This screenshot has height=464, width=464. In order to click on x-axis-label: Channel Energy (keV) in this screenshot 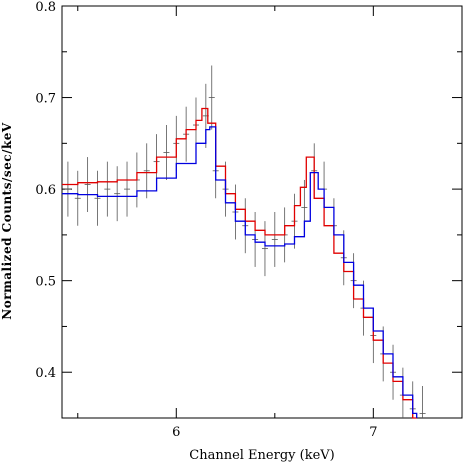, I will do `click(261, 455)`.